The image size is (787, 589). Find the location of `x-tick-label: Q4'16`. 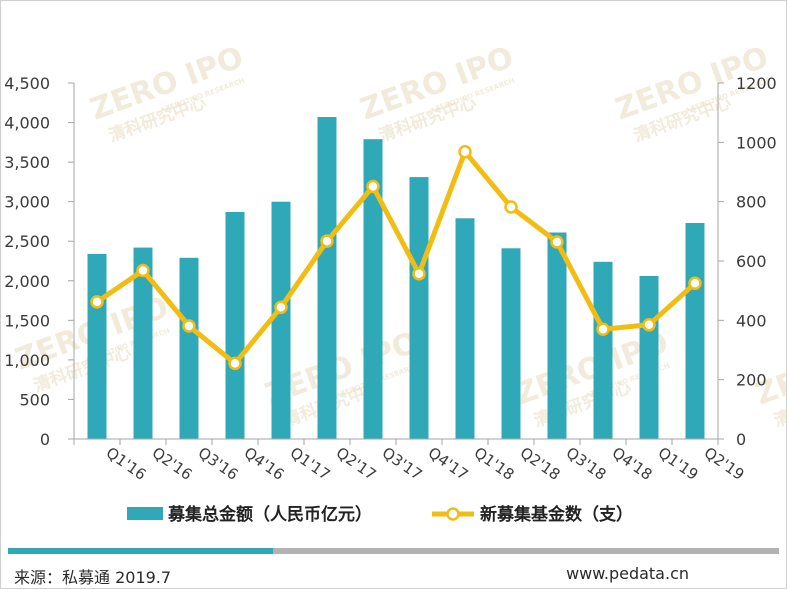

x-tick-label: Q4'16 is located at coordinates (264, 464).